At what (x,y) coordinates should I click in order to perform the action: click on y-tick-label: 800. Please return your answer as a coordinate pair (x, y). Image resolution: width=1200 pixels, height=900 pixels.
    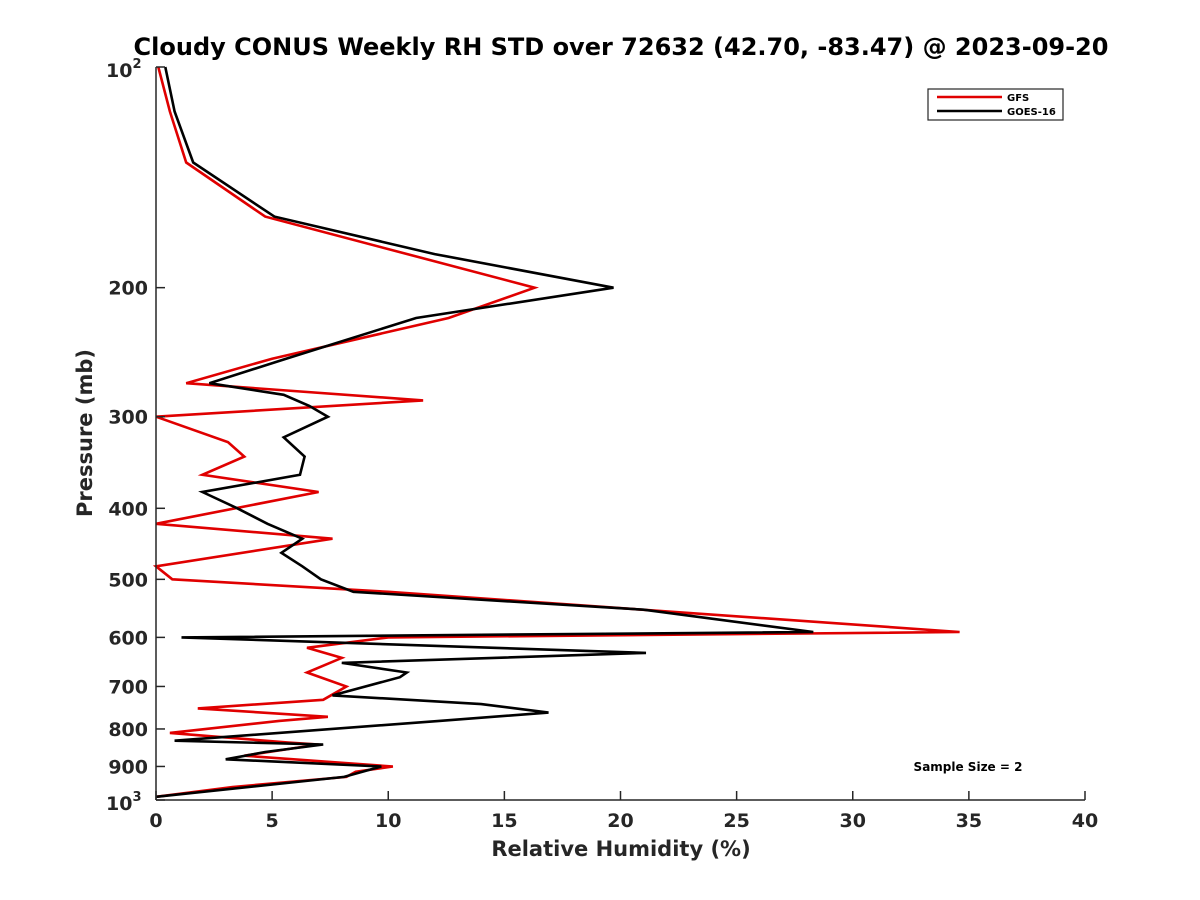
    Looking at the image, I should click on (128, 730).